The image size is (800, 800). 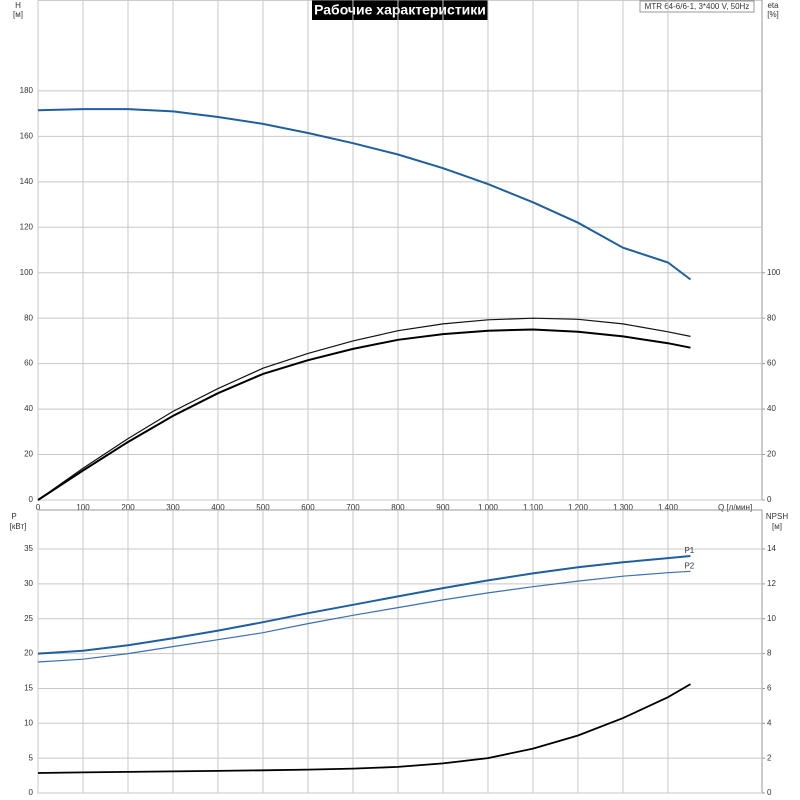 I want to click on title-box, so click(x=400, y=10).